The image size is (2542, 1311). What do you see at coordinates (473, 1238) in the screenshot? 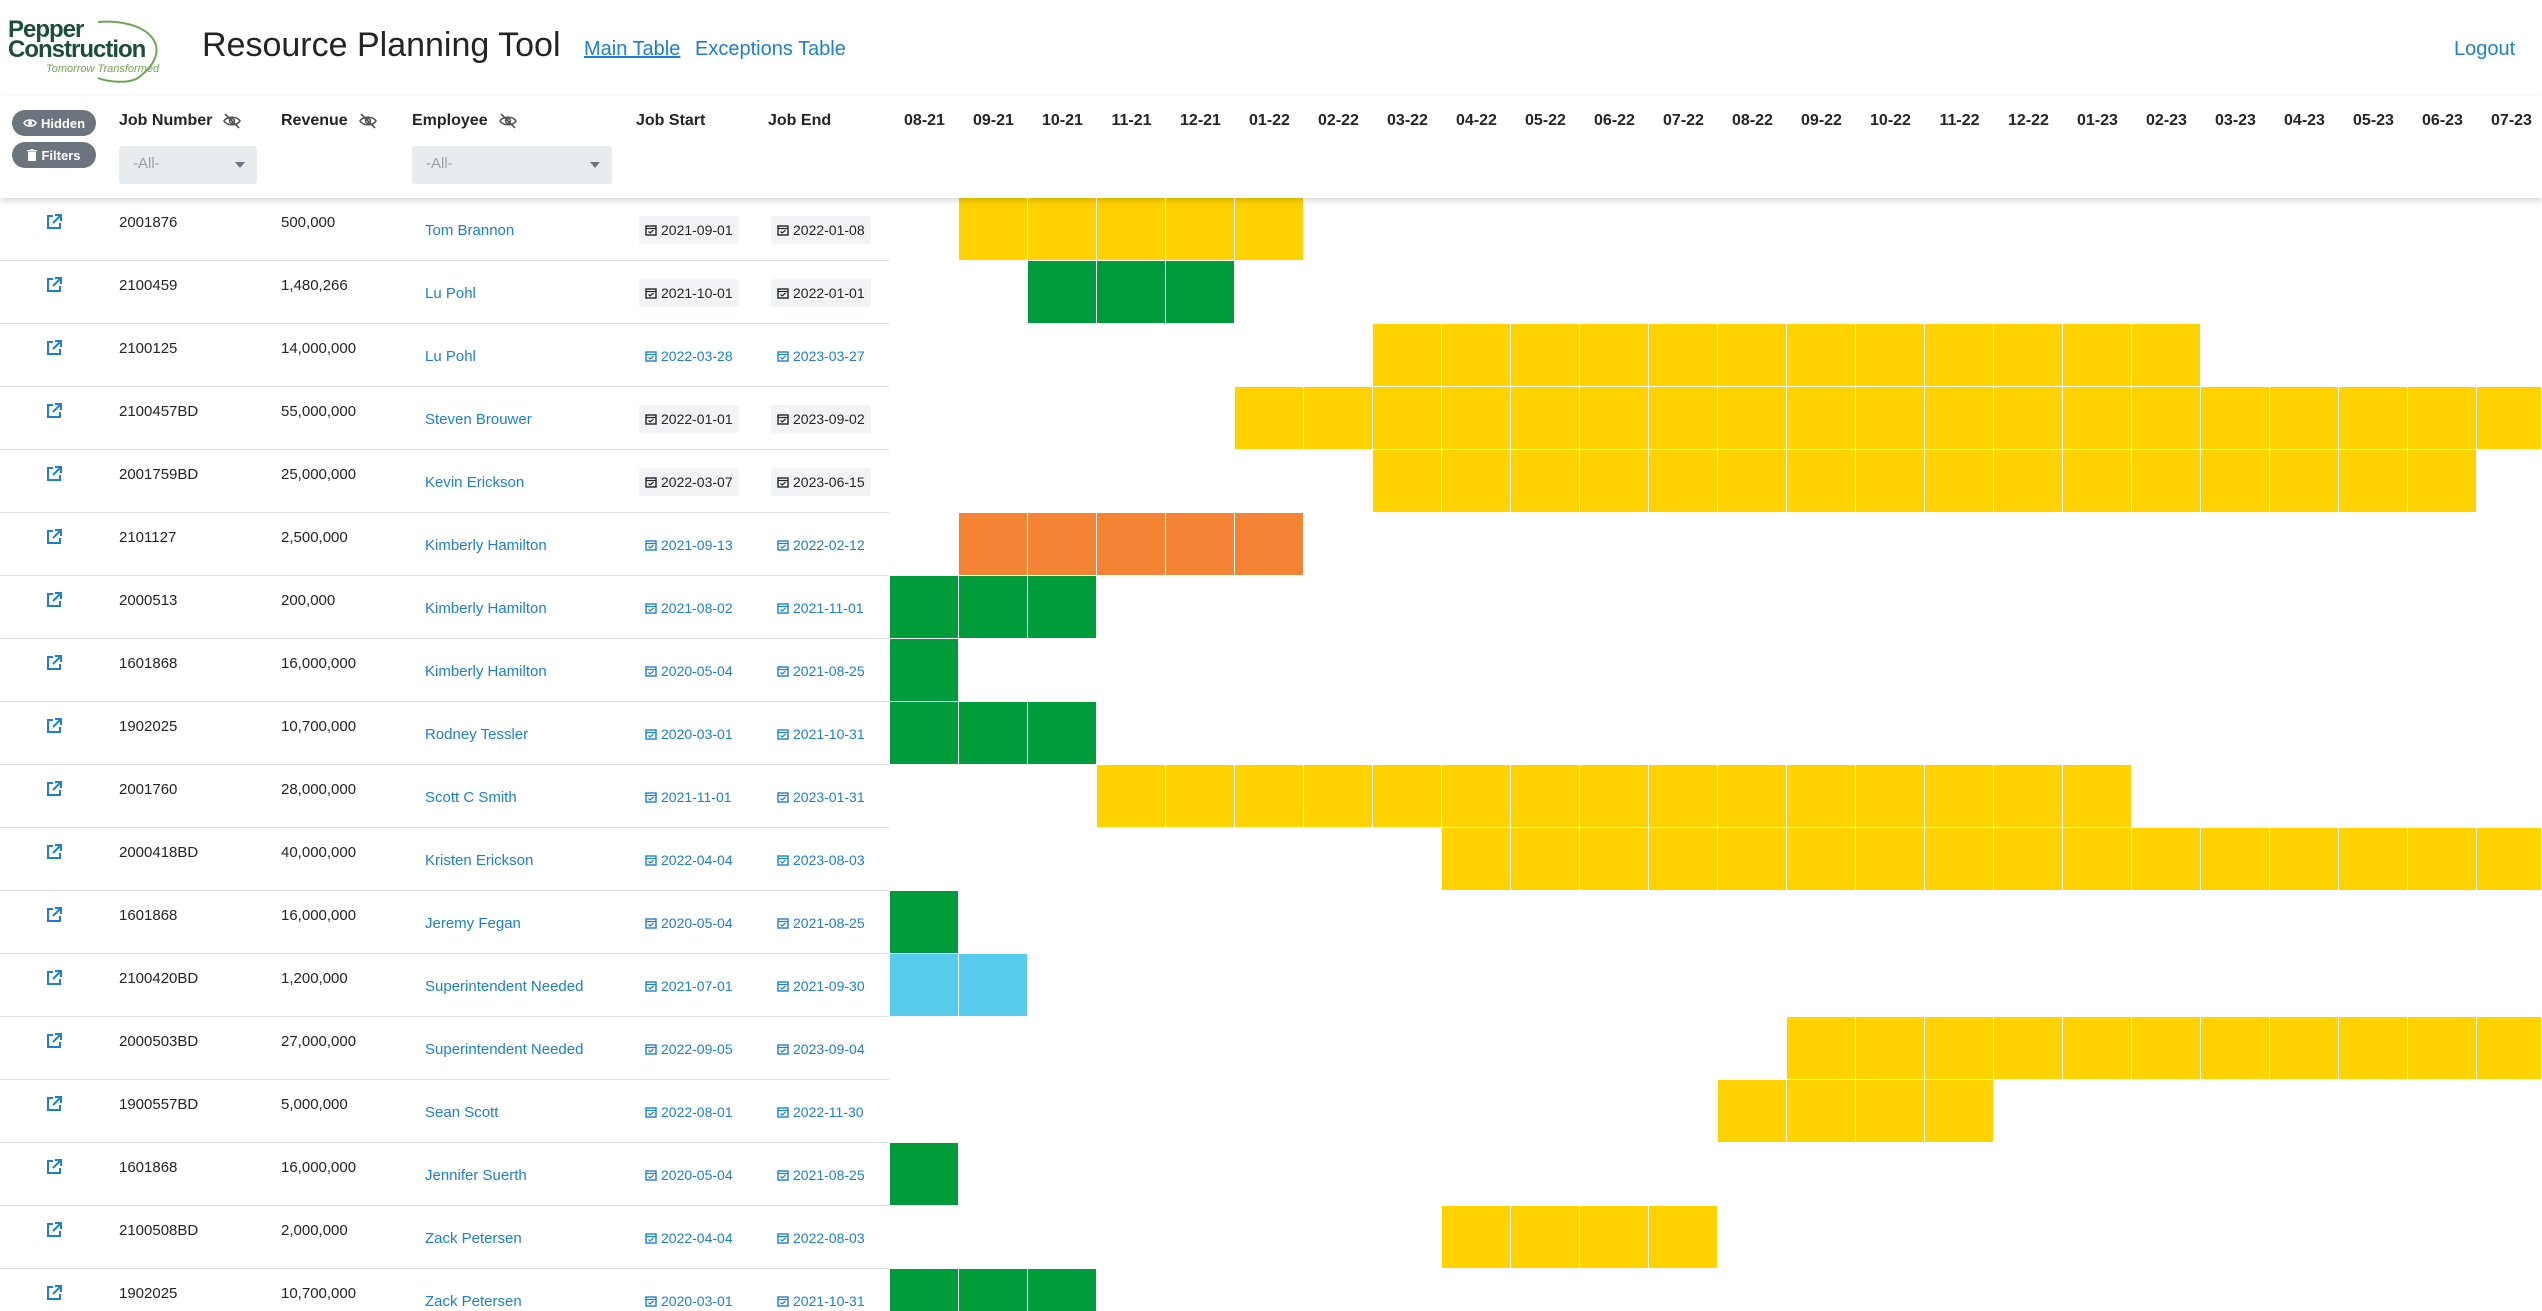
I see `employee-link: Zack Petersen` at bounding box center [473, 1238].